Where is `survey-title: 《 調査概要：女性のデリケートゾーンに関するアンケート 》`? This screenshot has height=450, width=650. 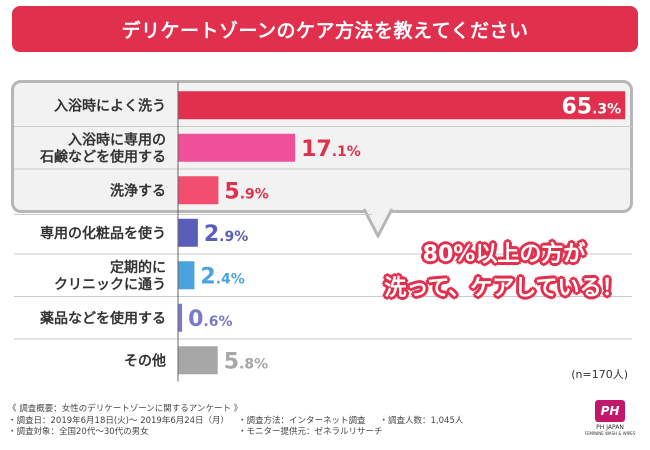
survey-title: 《 調査概要：女性のデリケートゾーンに関するアンケート 》 is located at coordinates (125, 409).